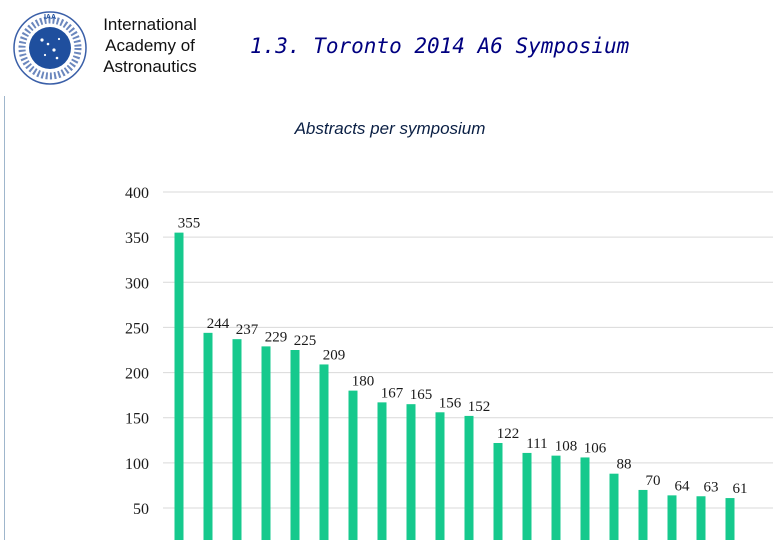 This screenshot has width=780, height=540. Describe the element at coordinates (189, 224) in the screenshot. I see `data-label: 355` at that location.